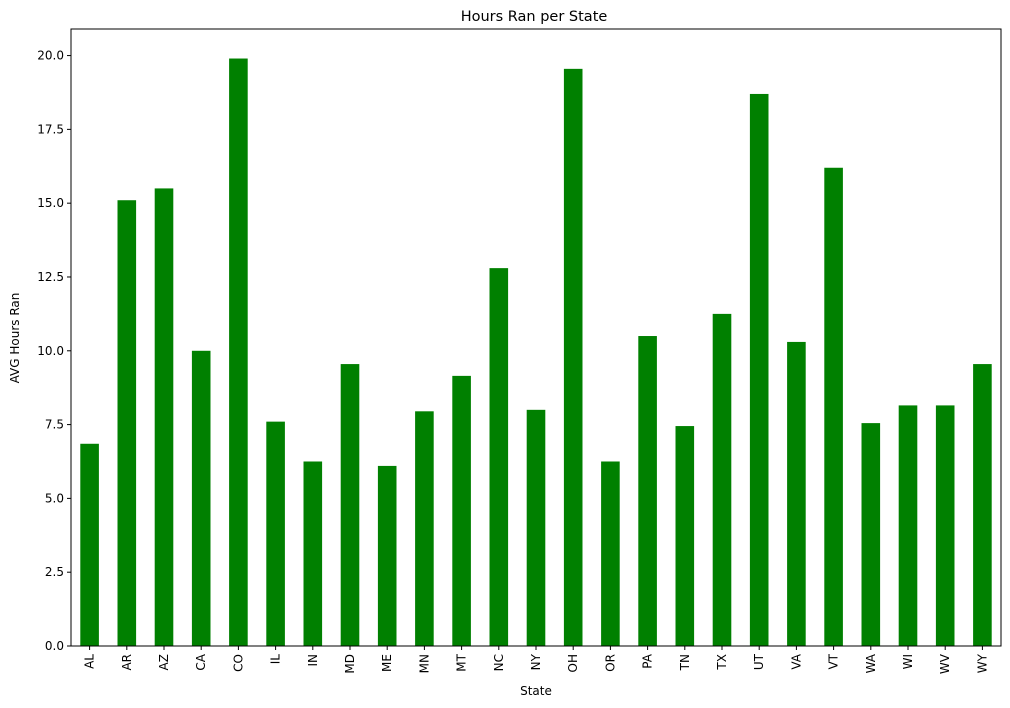  What do you see at coordinates (796, 493) in the screenshot?
I see `bar-va` at bounding box center [796, 493].